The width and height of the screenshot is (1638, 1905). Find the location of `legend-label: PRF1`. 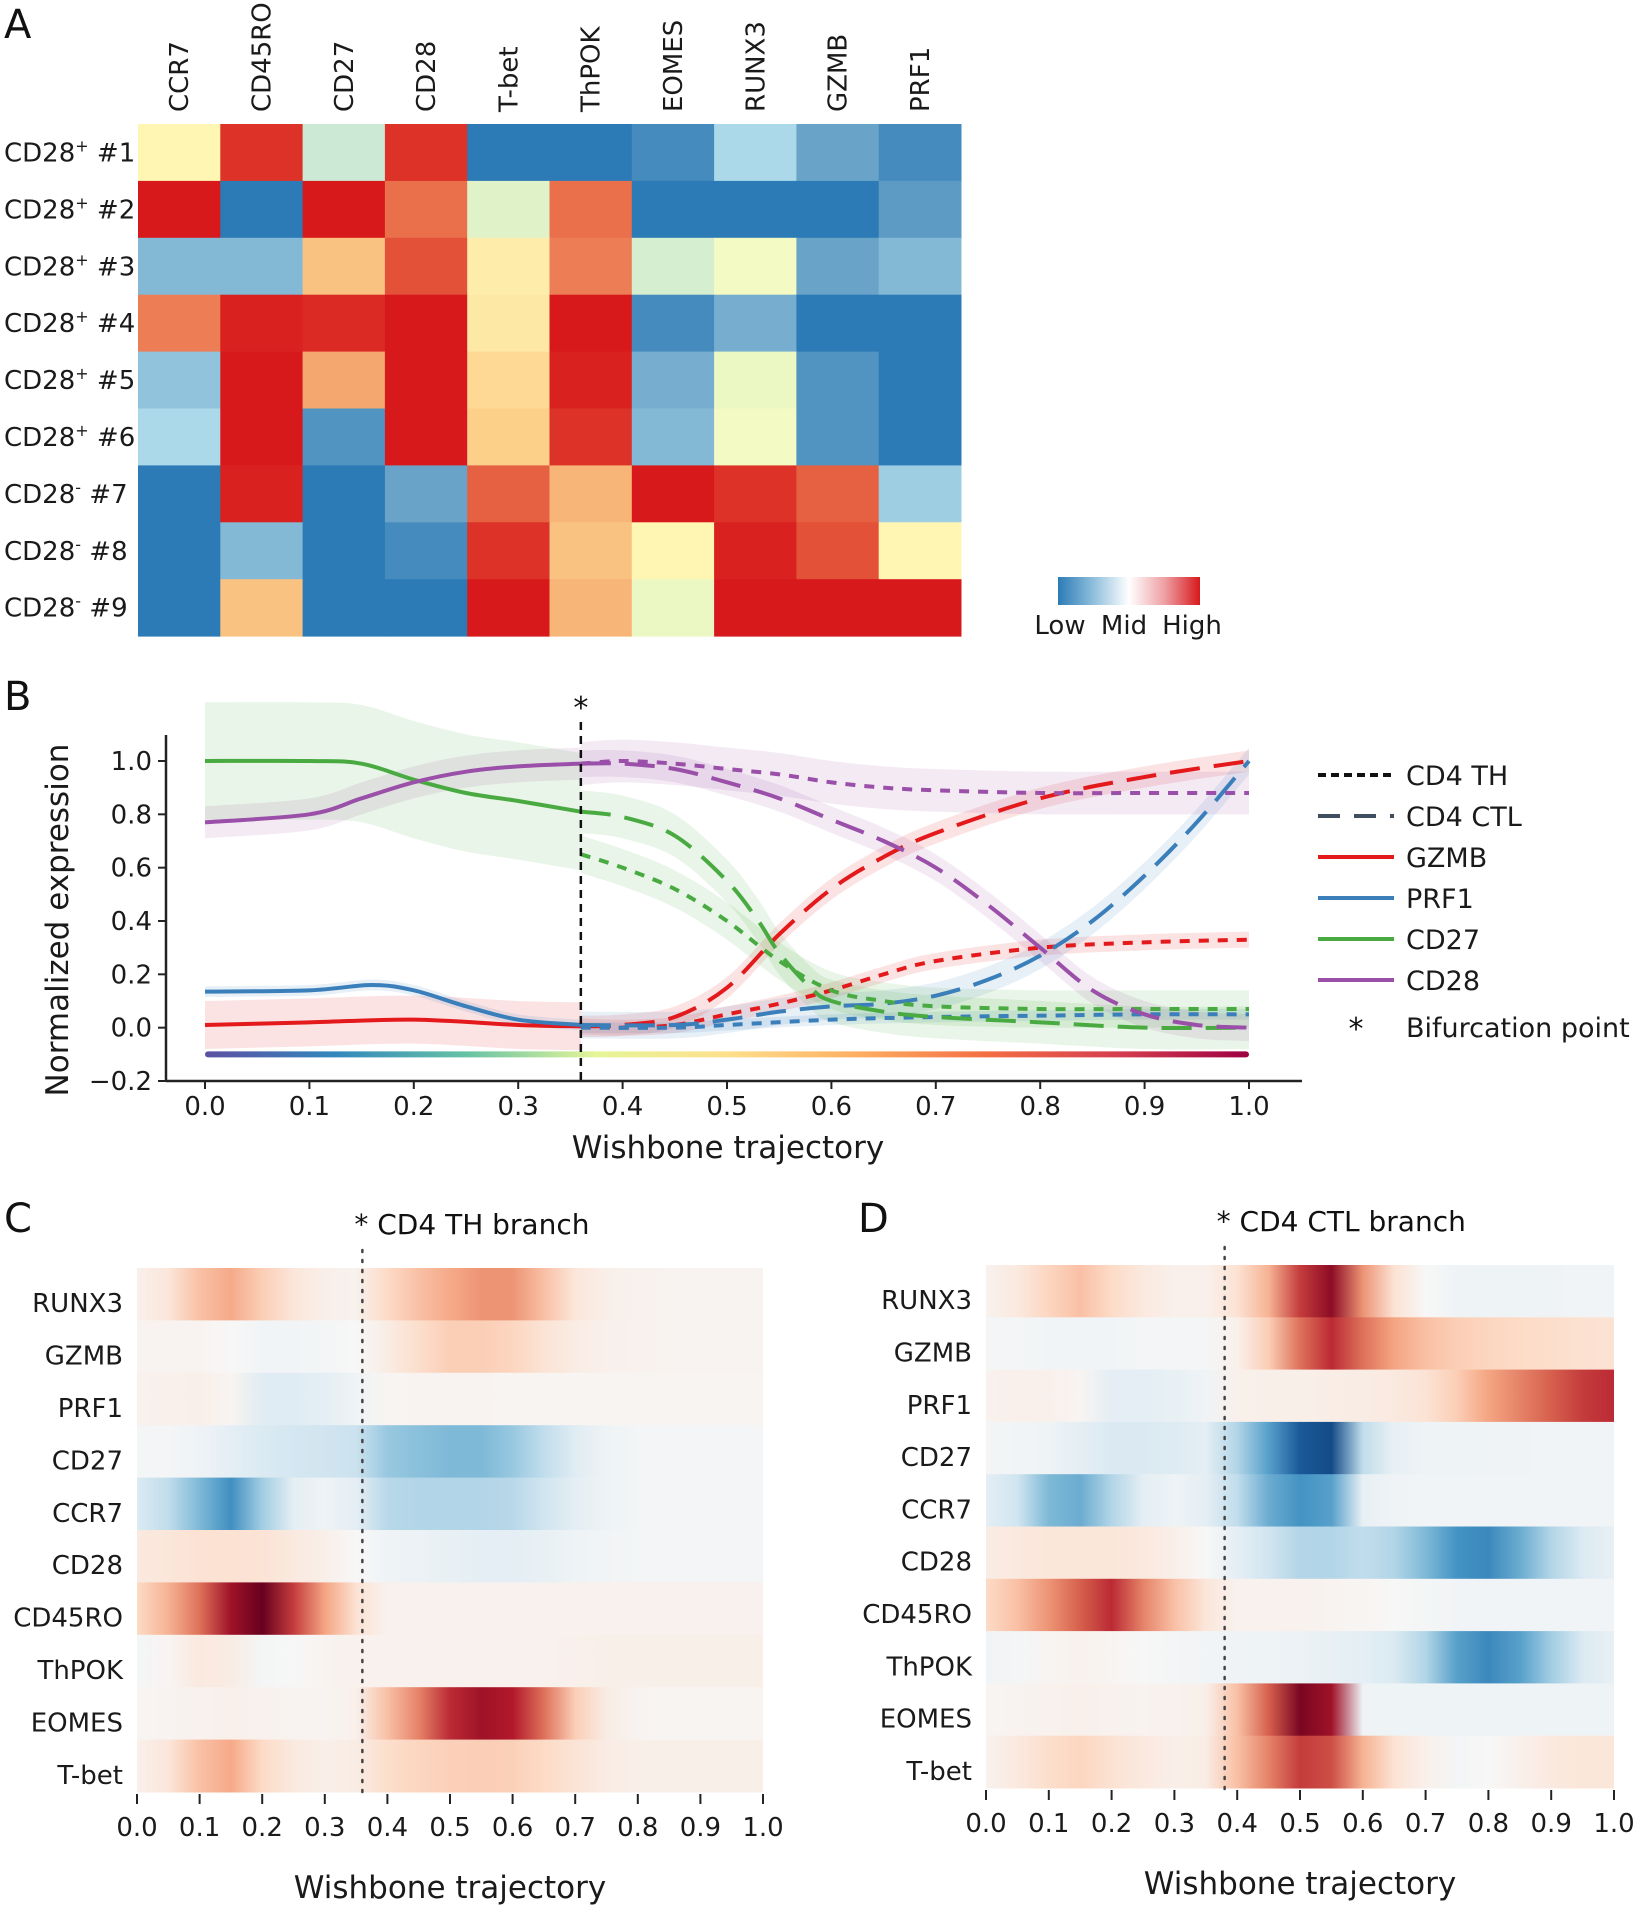

legend-label: PRF1 is located at coordinates (1440, 899).